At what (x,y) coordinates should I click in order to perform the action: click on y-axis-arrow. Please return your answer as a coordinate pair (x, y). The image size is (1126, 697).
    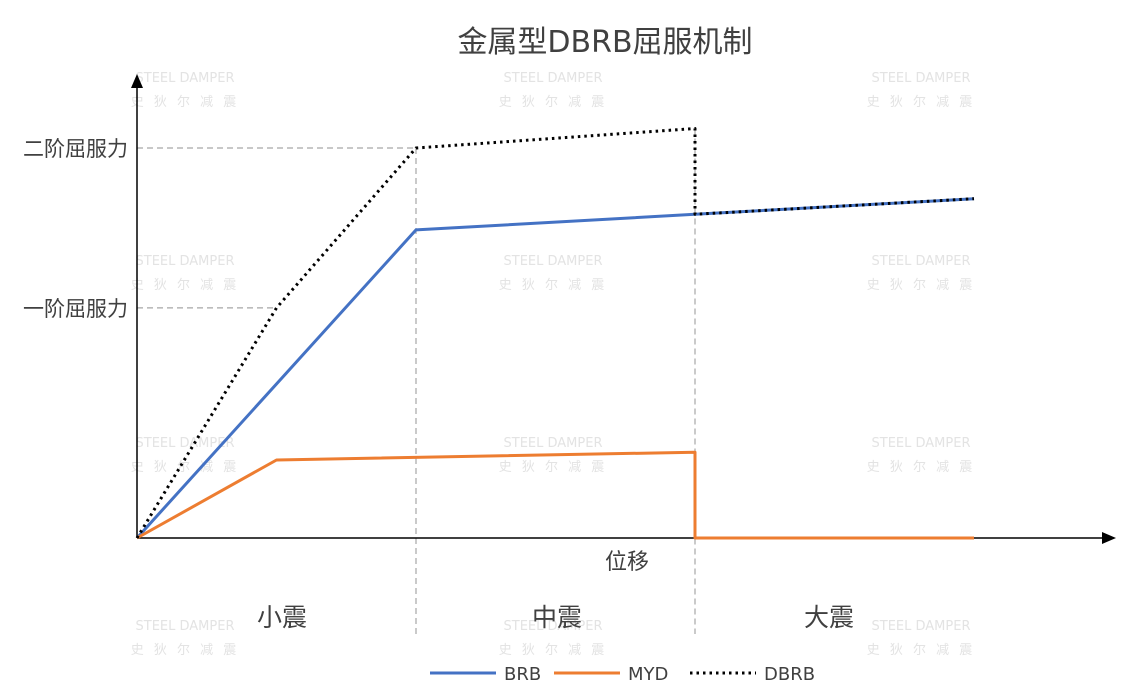
    Looking at the image, I should click on (137, 81).